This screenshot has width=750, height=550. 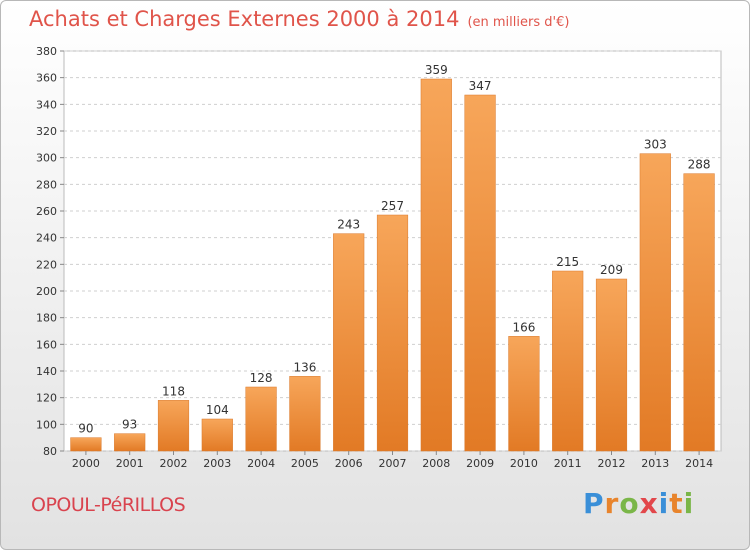 I want to click on x-tick-label: 2001, so click(x=130, y=463).